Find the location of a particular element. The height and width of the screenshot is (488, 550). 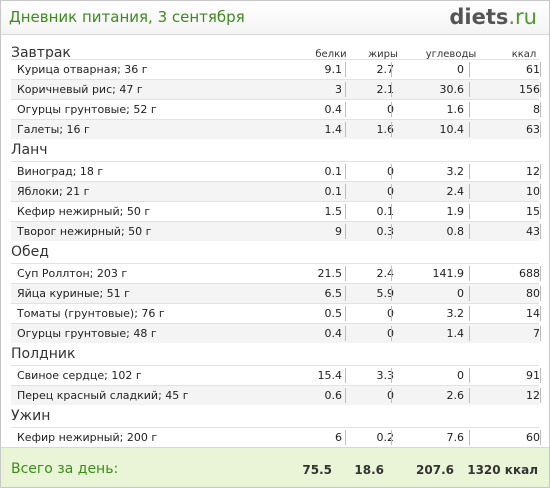

food-kcal: 15 is located at coordinates (533, 211).